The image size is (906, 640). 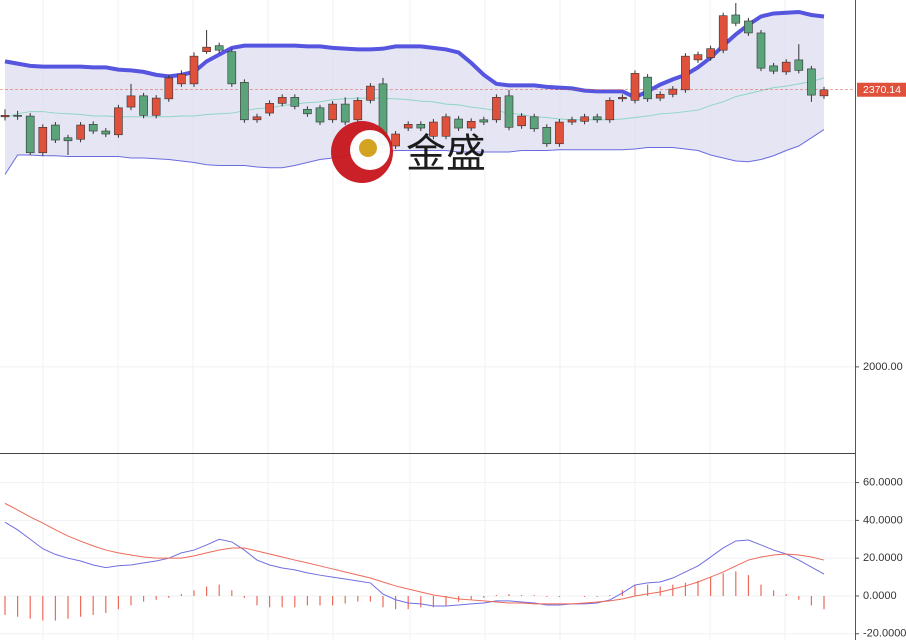 What do you see at coordinates (883, 482) in the screenshot?
I see `y-tick-label: 60.0000` at bounding box center [883, 482].